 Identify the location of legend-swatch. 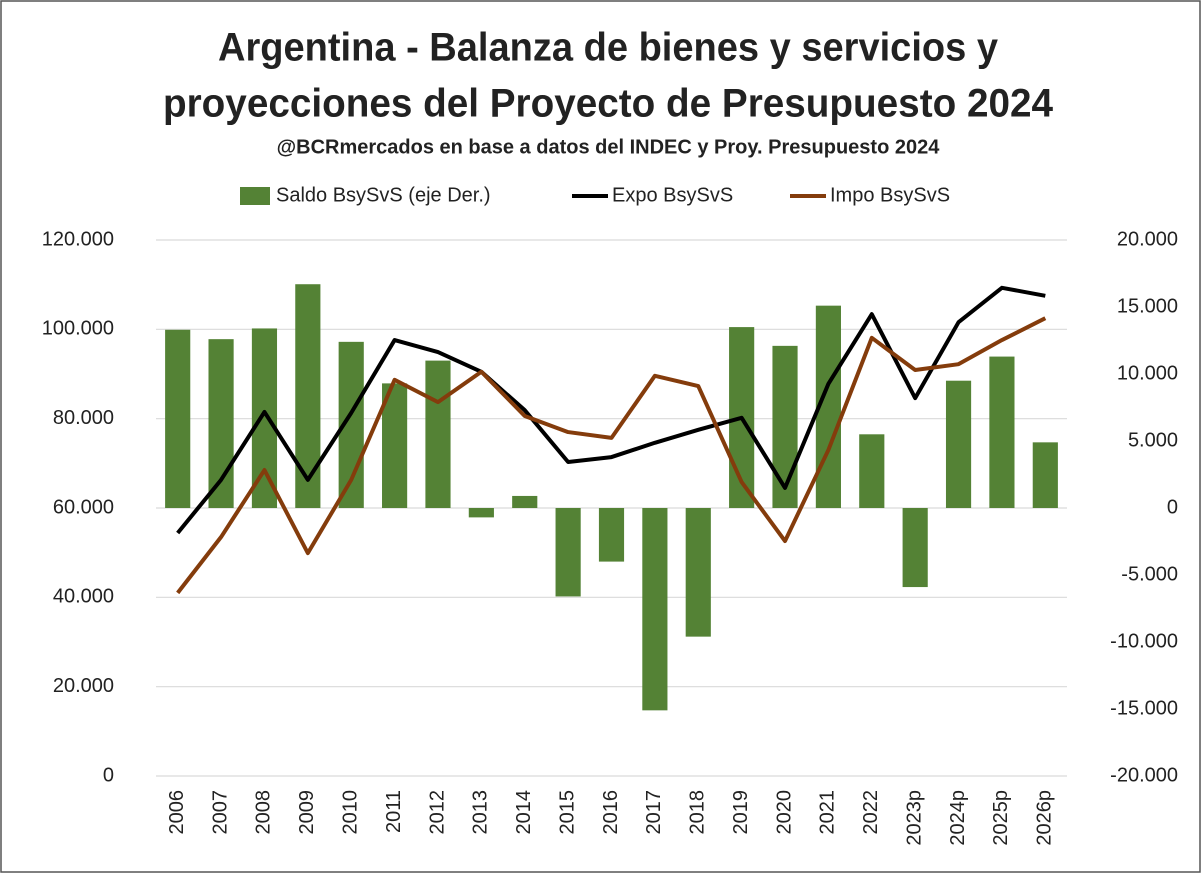
(255, 196).